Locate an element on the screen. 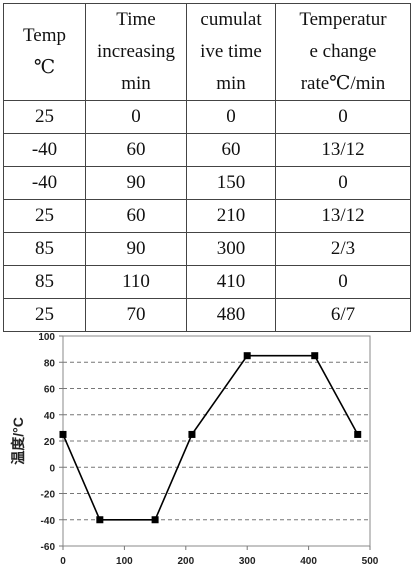 The image size is (418, 575). table-row: 25 0 0 0 is located at coordinates (207, 117).